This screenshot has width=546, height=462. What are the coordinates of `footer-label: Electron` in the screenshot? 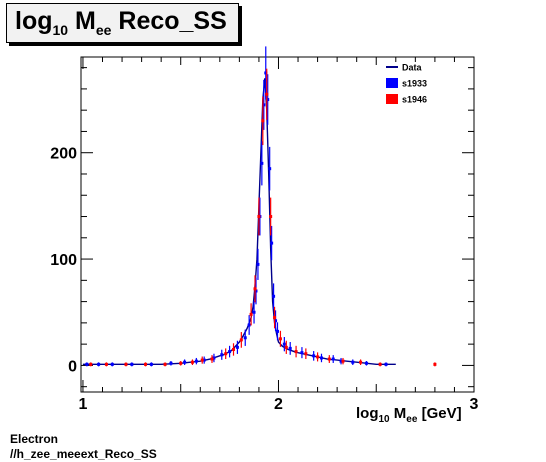 It's located at (34, 439).